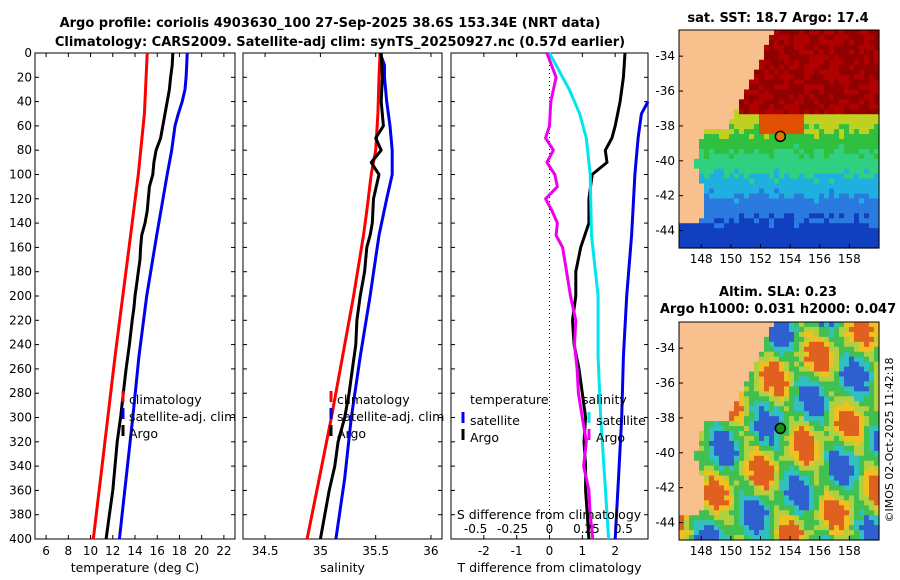 This screenshot has height=580, width=900. Describe the element at coordinates (24, 102) in the screenshot. I see `ytick-label: 40` at that location.